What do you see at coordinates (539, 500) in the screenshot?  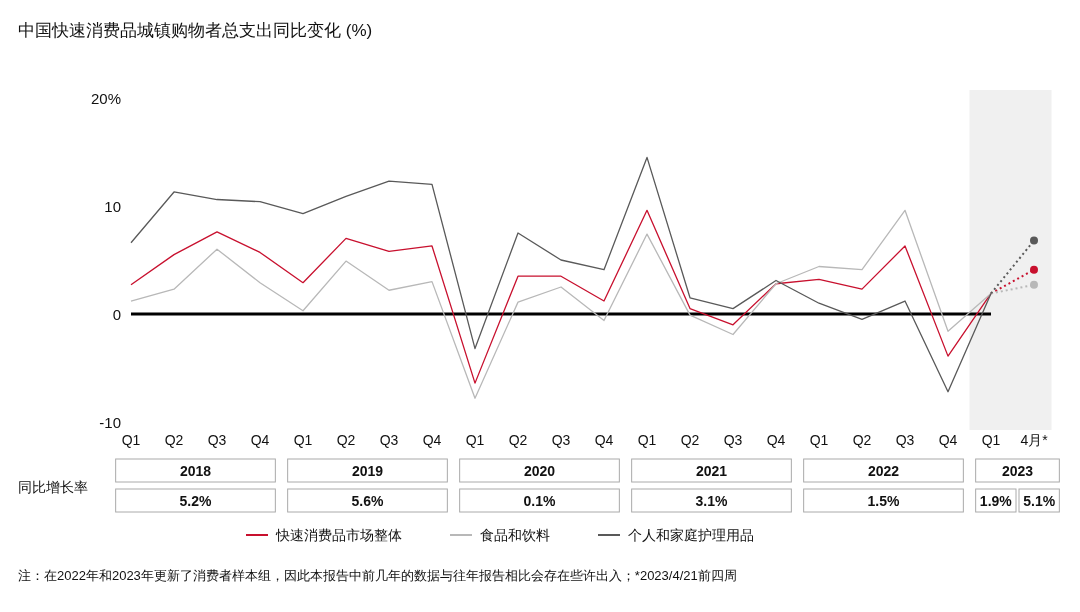 I see `text: 0.1%` at bounding box center [539, 500].